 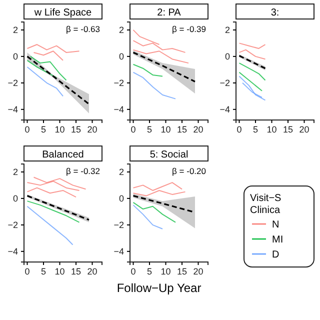 I want to click on annotation: β = -0.39, so click(x=189, y=29).